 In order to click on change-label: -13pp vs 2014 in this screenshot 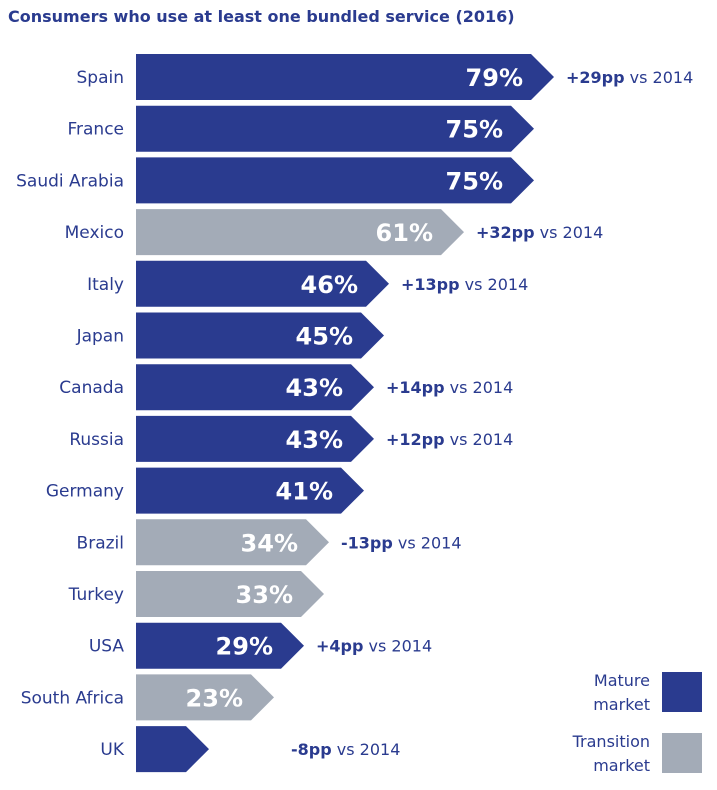, I will do `click(401, 542)`.